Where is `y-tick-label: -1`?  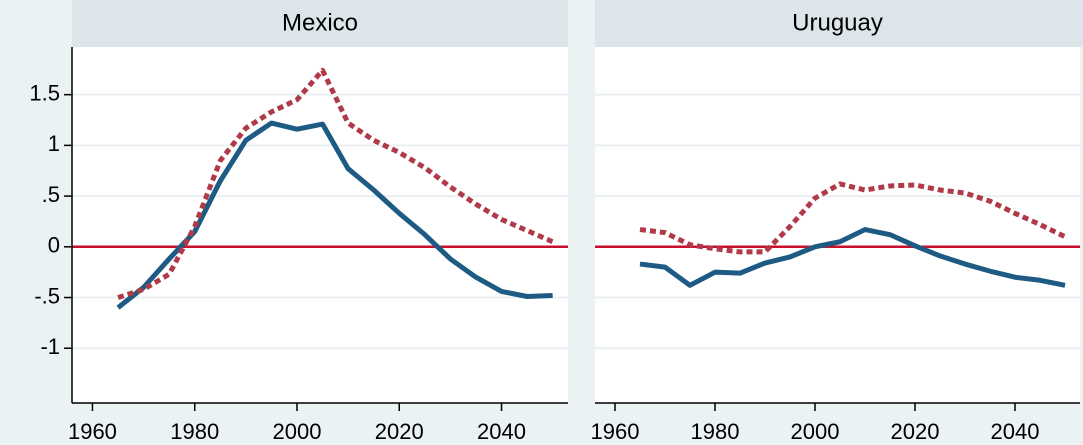 y-tick-label: -1 is located at coordinates (50, 346).